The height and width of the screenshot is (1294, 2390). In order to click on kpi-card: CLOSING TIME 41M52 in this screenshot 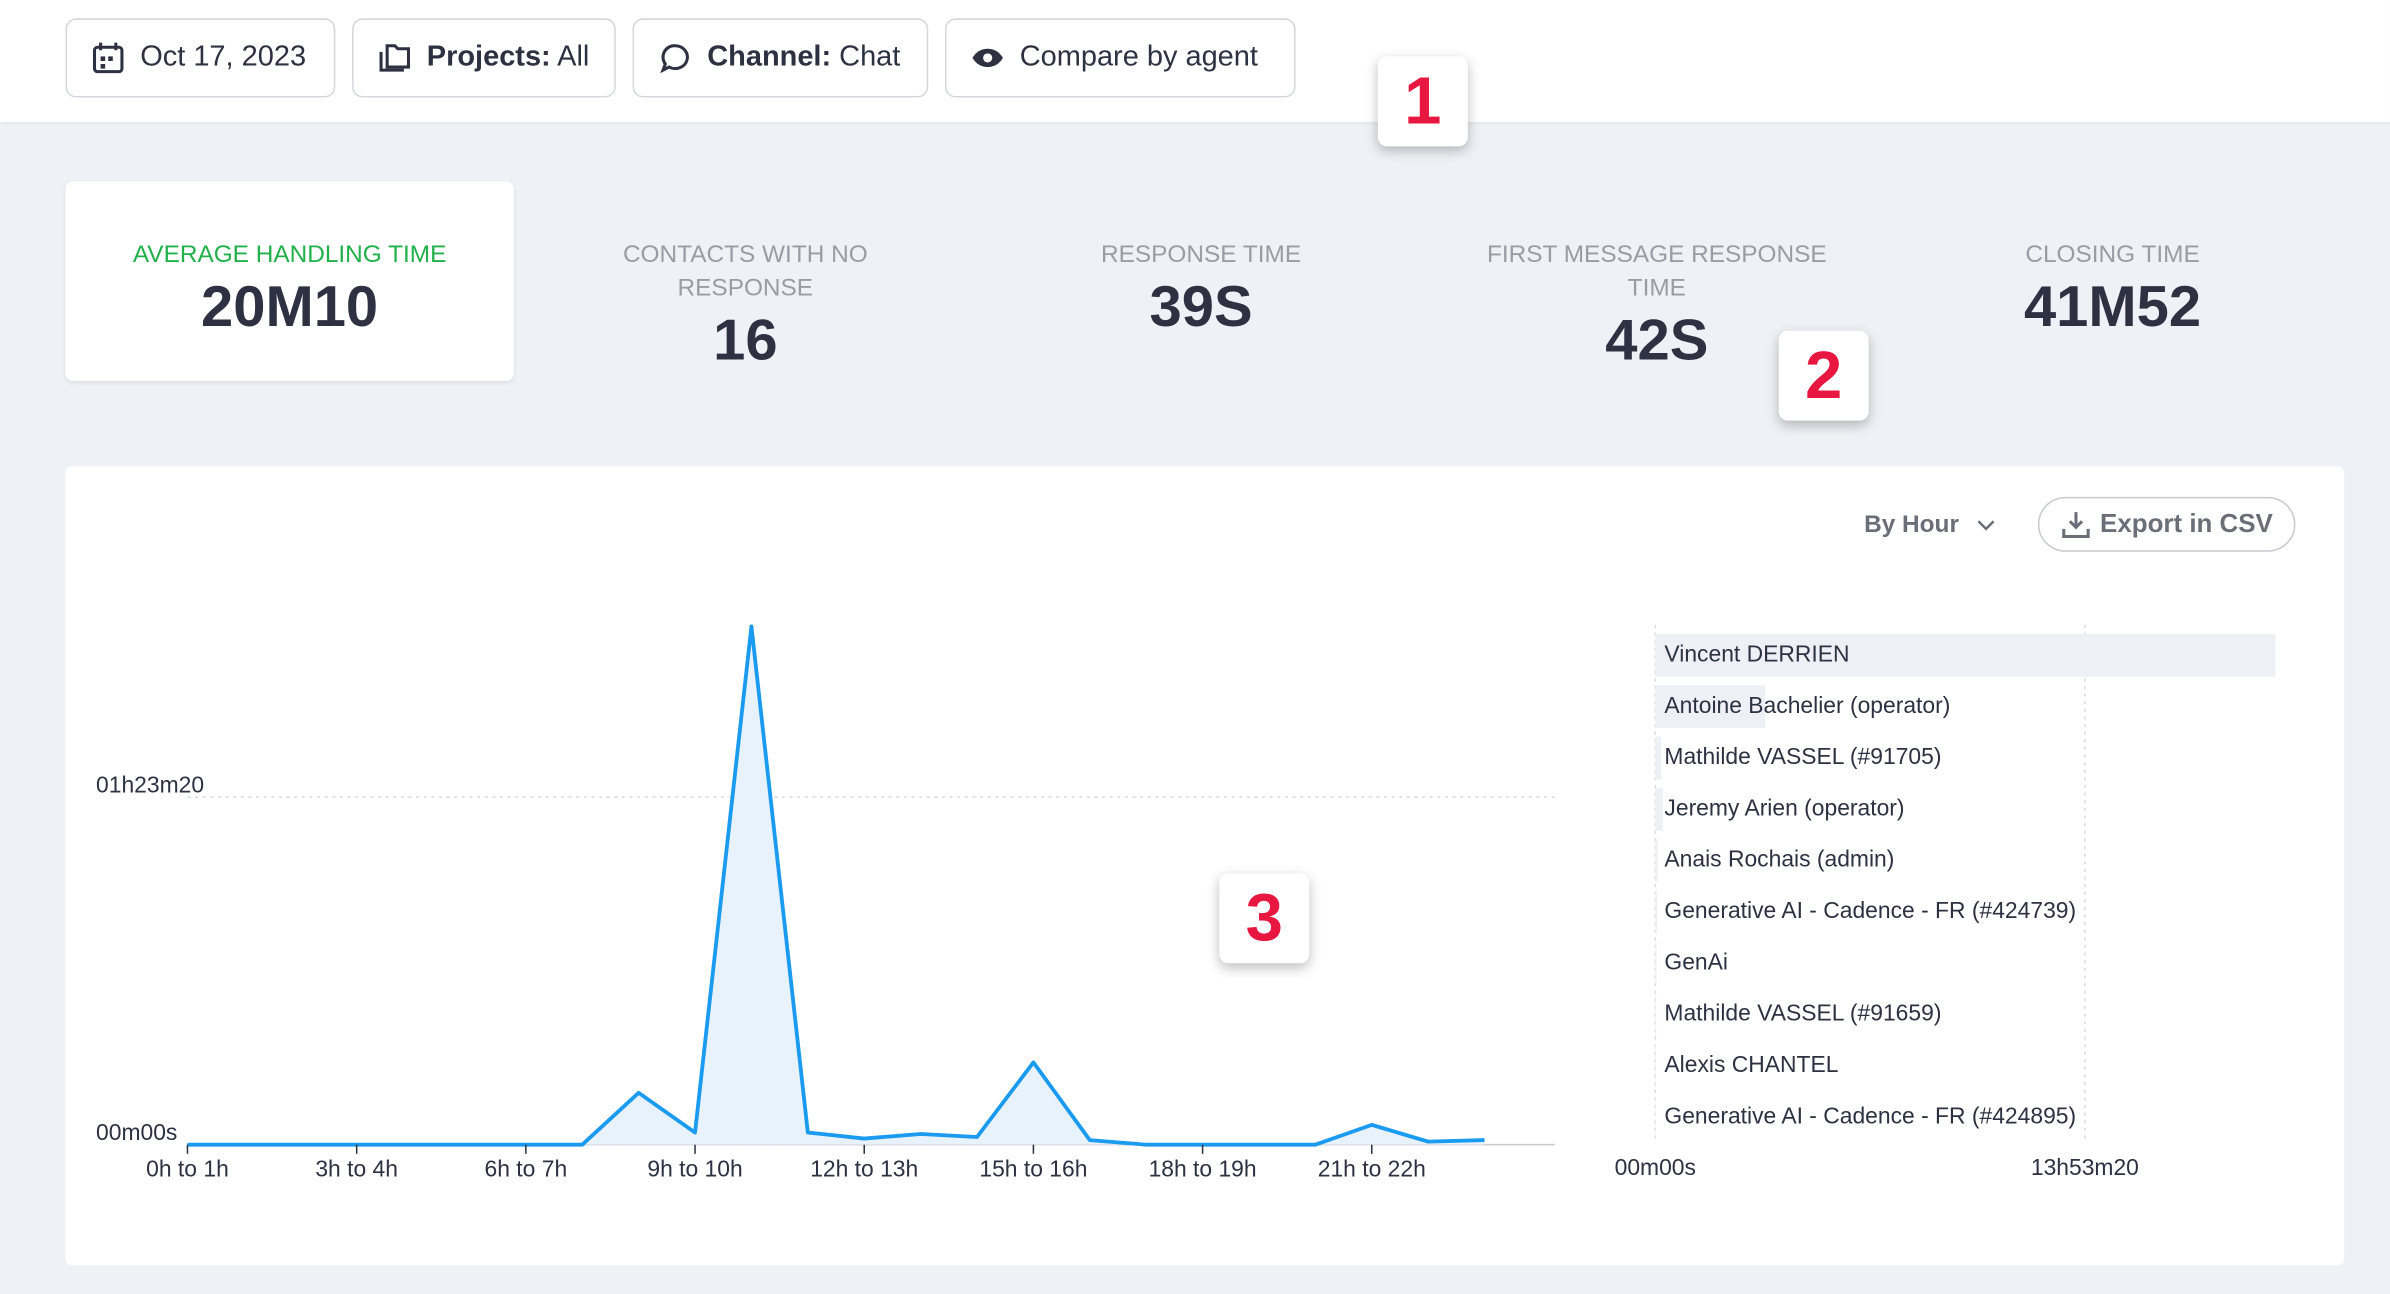, I will do `click(2112, 281)`.